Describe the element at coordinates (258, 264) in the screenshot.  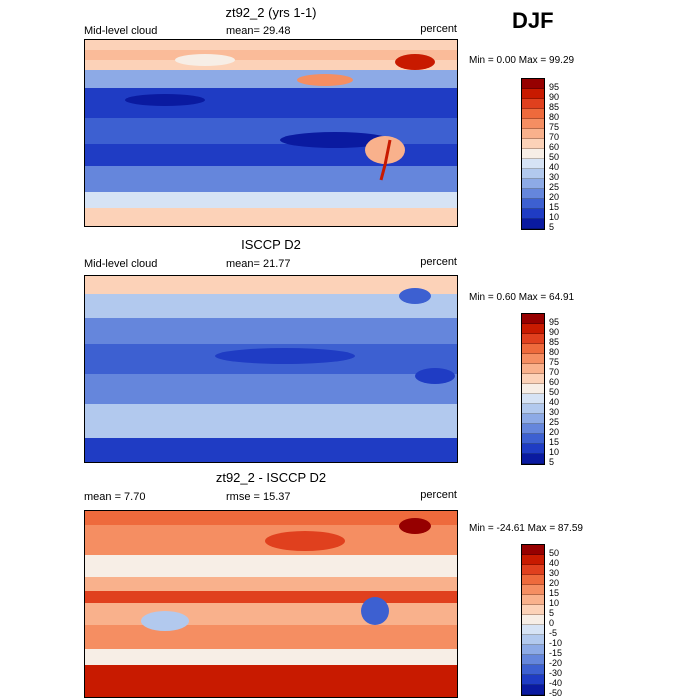
I see `mean-label: mean= 21.77` at that location.